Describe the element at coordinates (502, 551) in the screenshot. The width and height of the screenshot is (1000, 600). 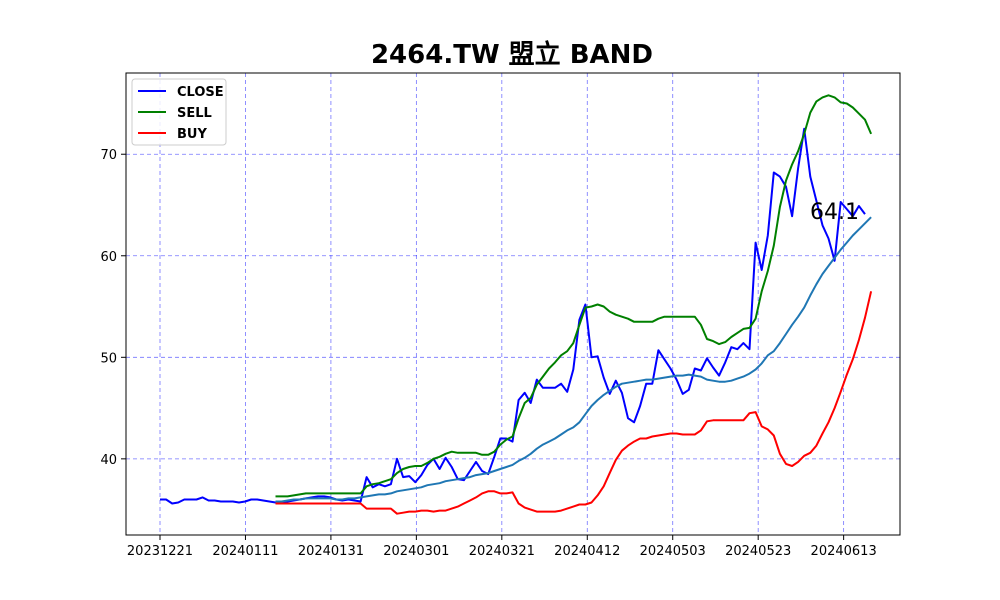
I see `x-tick-label: 20240321` at that location.